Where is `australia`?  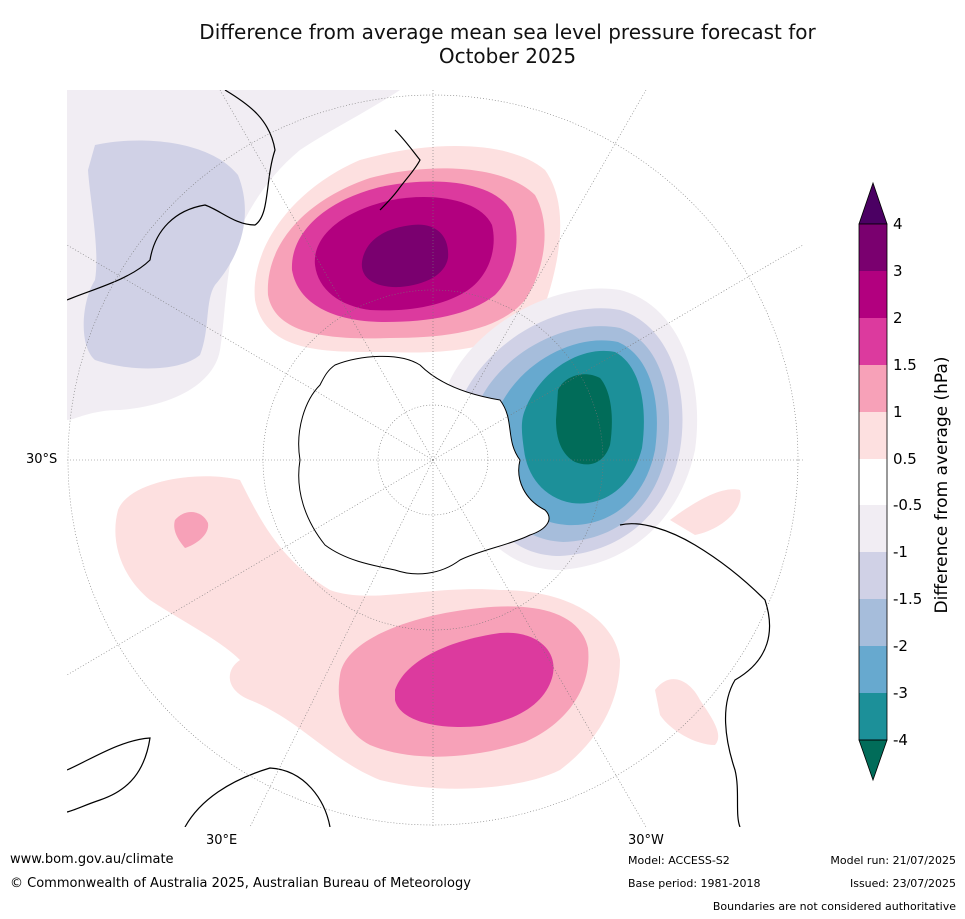 australia is located at coordinates (171, 195).